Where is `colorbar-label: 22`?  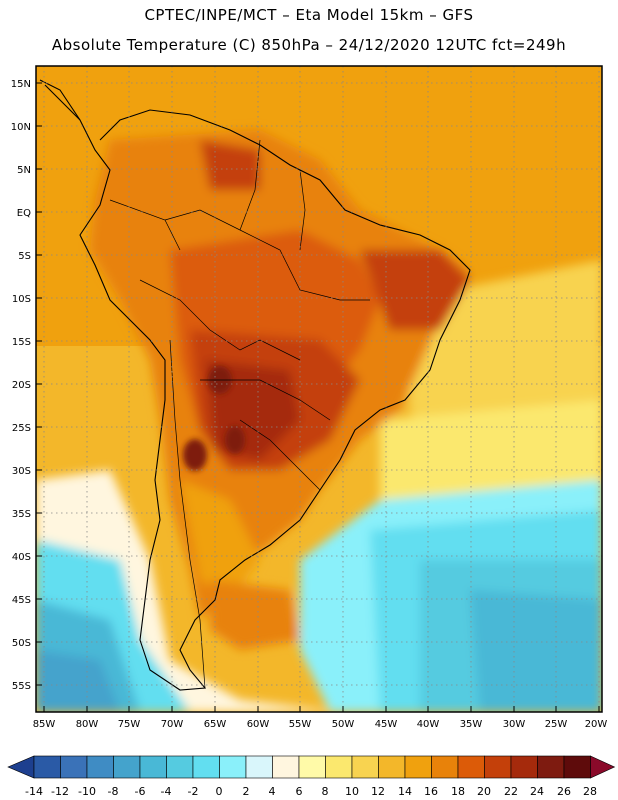 colorbar-label: 22 is located at coordinates (511, 791).